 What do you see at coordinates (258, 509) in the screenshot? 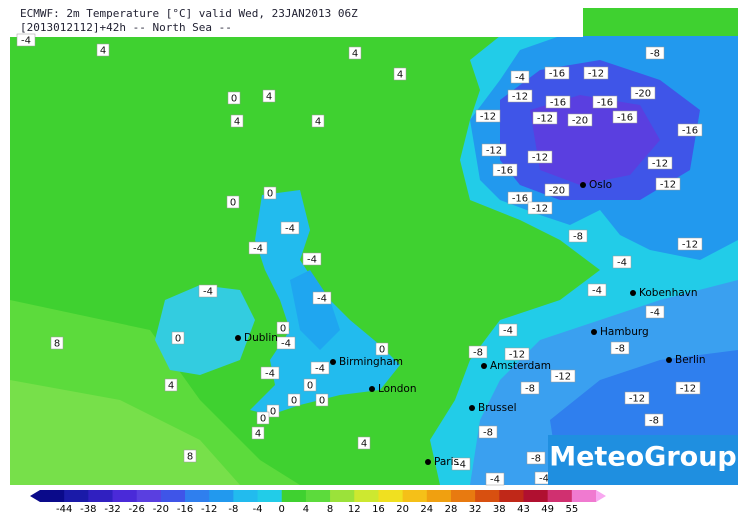
I see `colorbar-label: -4` at bounding box center [258, 509].